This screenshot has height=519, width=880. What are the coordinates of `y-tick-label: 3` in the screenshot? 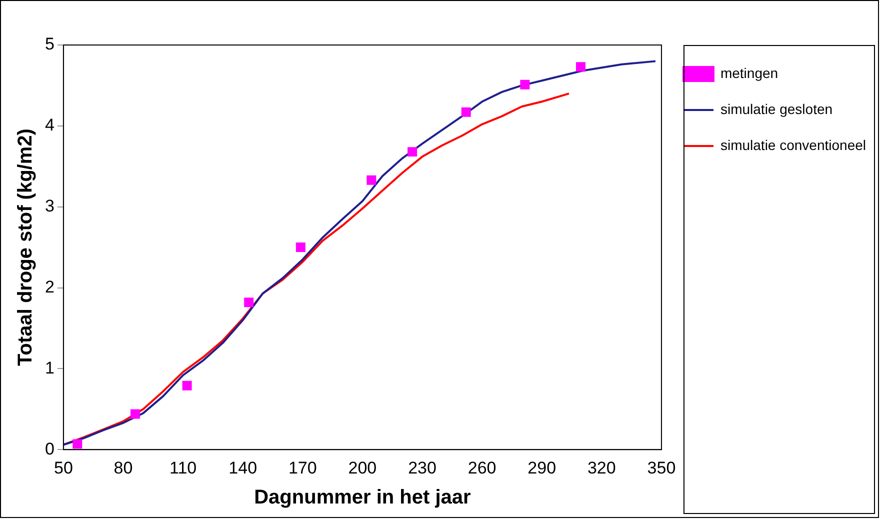 It's located at (49, 206).